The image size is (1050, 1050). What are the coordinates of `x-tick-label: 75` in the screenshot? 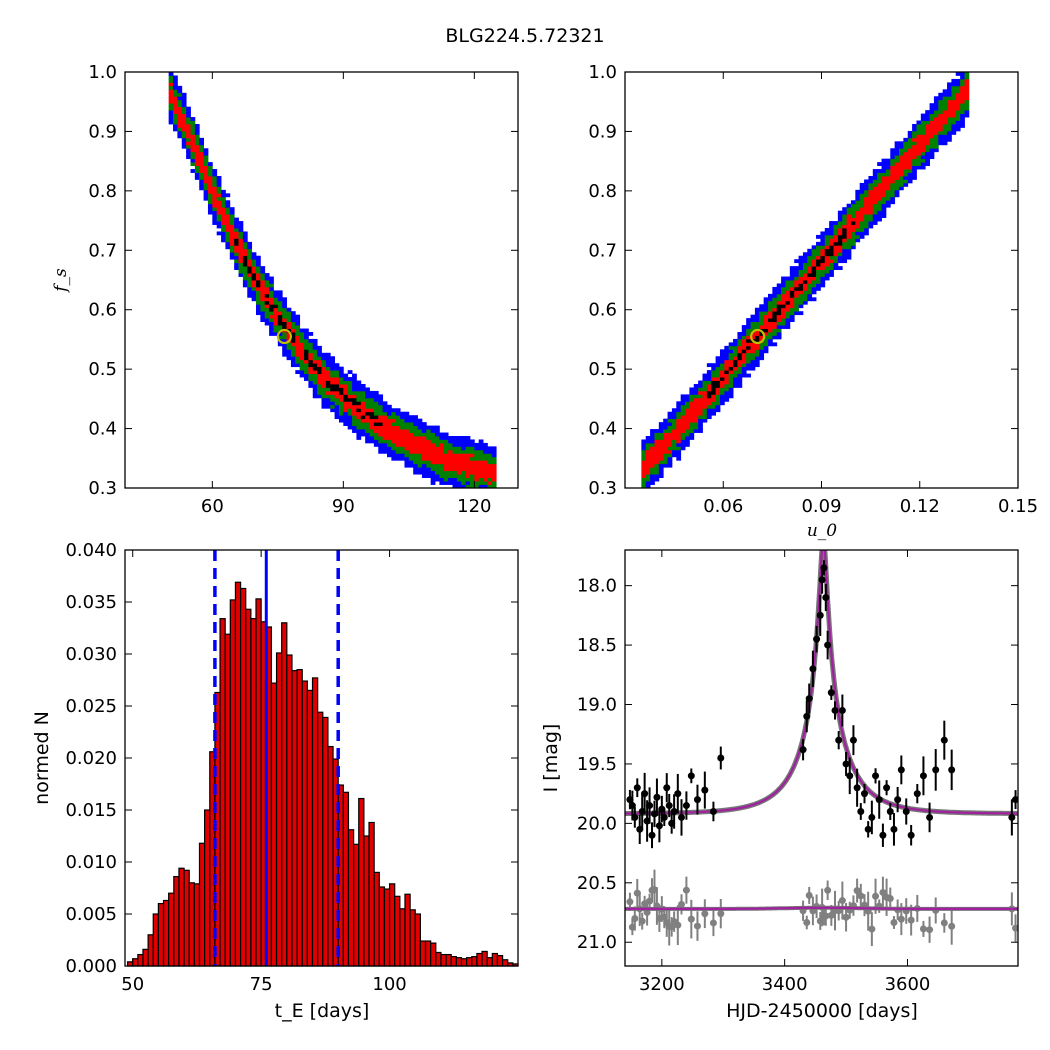 It's located at (261, 984).